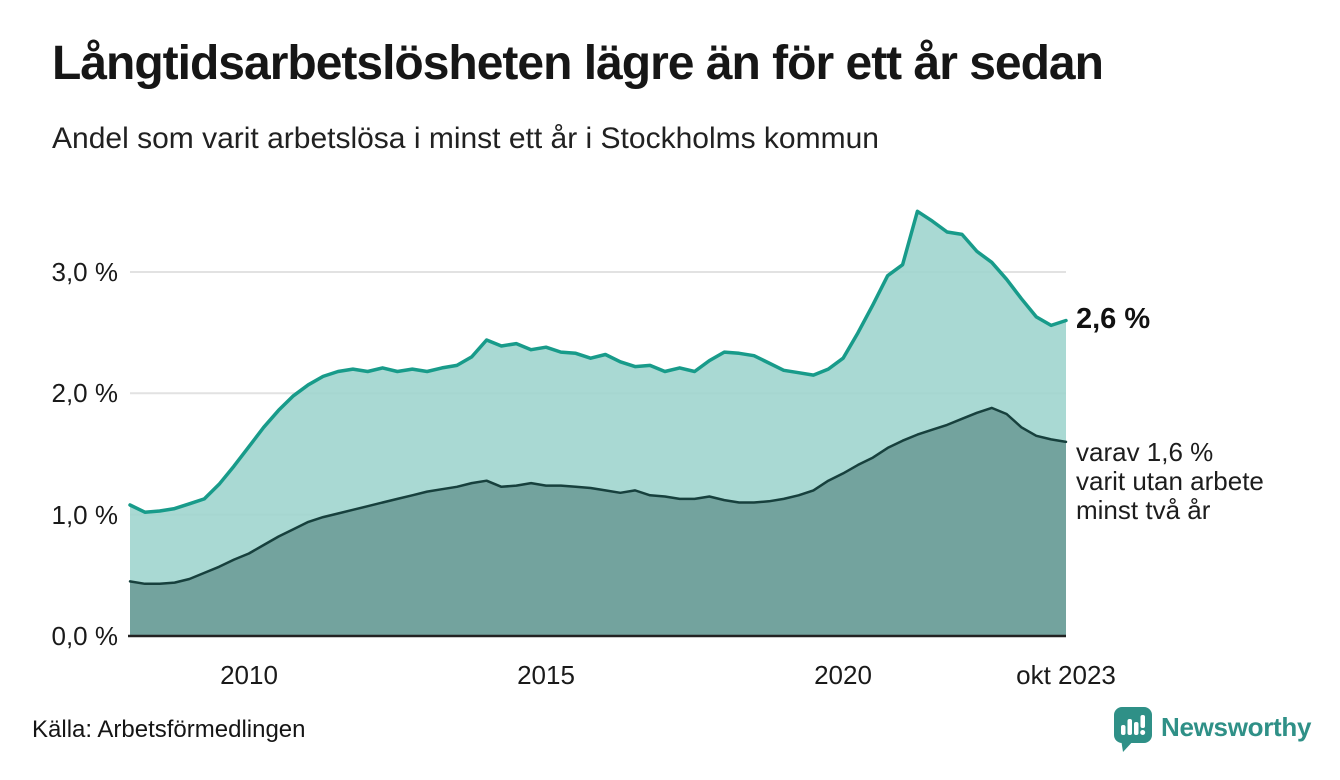 The height and width of the screenshot is (780, 1340). Describe the element at coordinates (85, 272) in the screenshot. I see `y-tick-3: 3,0 %` at that location.